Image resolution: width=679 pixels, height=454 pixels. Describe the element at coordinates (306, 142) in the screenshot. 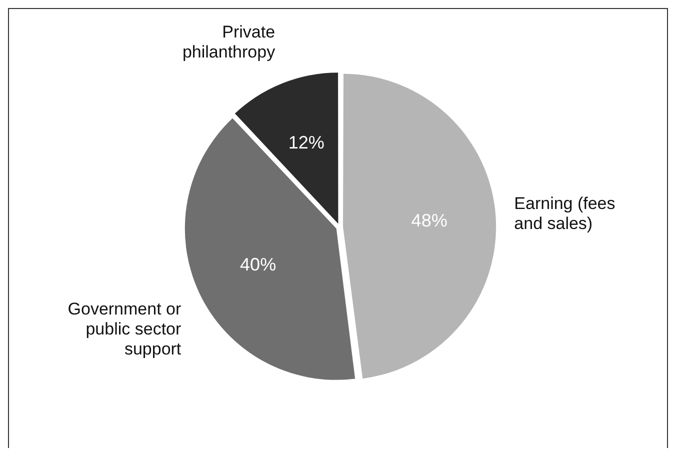

I see `data-label: 12%` at that location.